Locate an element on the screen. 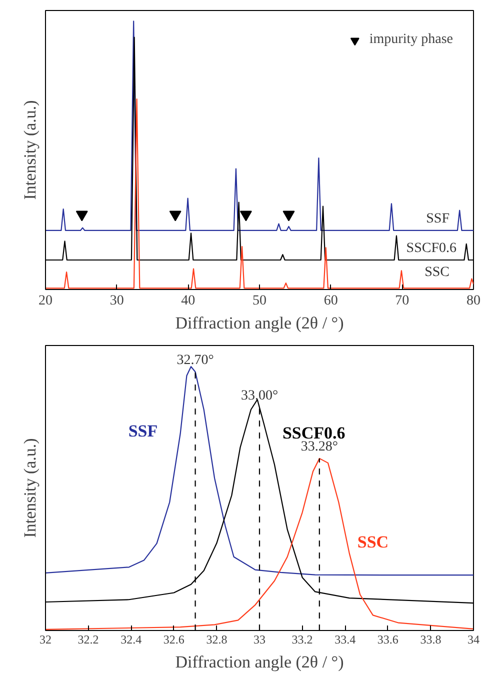 The image size is (481, 678). x-tick-label: 34 is located at coordinates (474, 639).